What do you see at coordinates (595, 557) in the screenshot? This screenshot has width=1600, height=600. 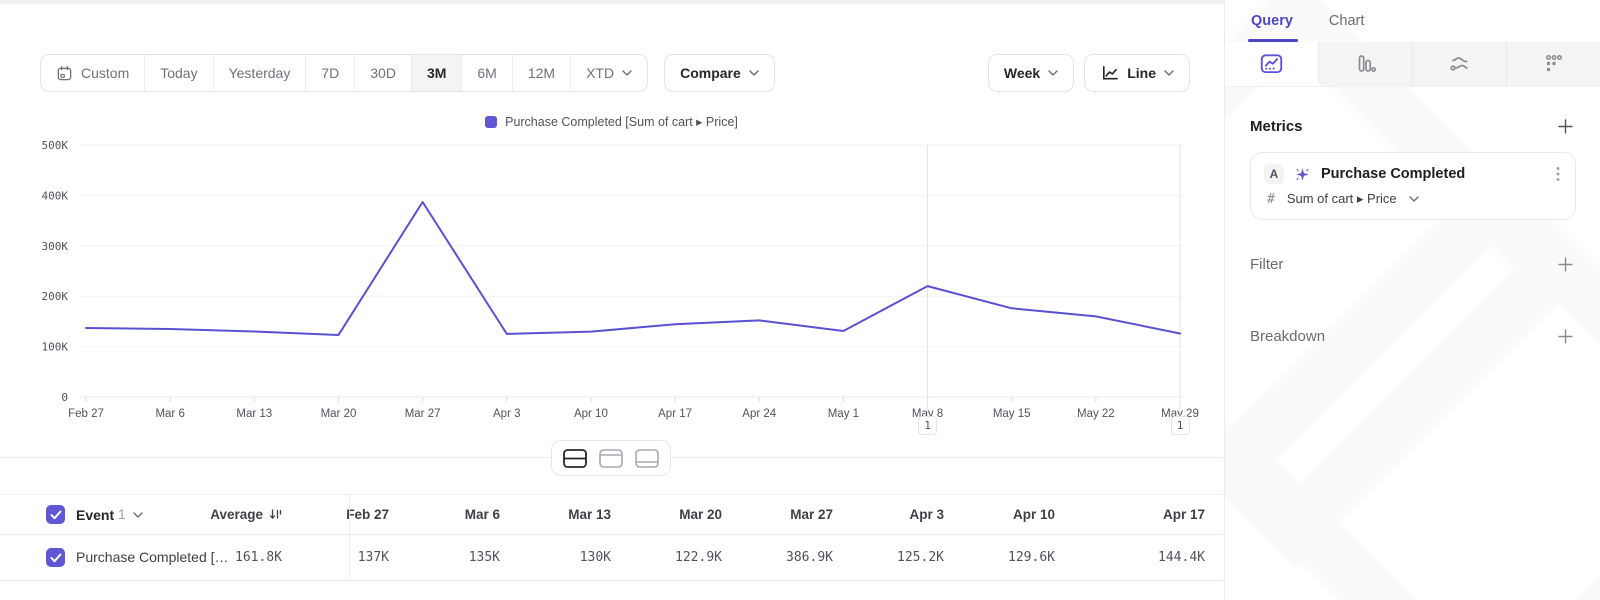 I see `date-value-cell: 130K` at bounding box center [595, 557].